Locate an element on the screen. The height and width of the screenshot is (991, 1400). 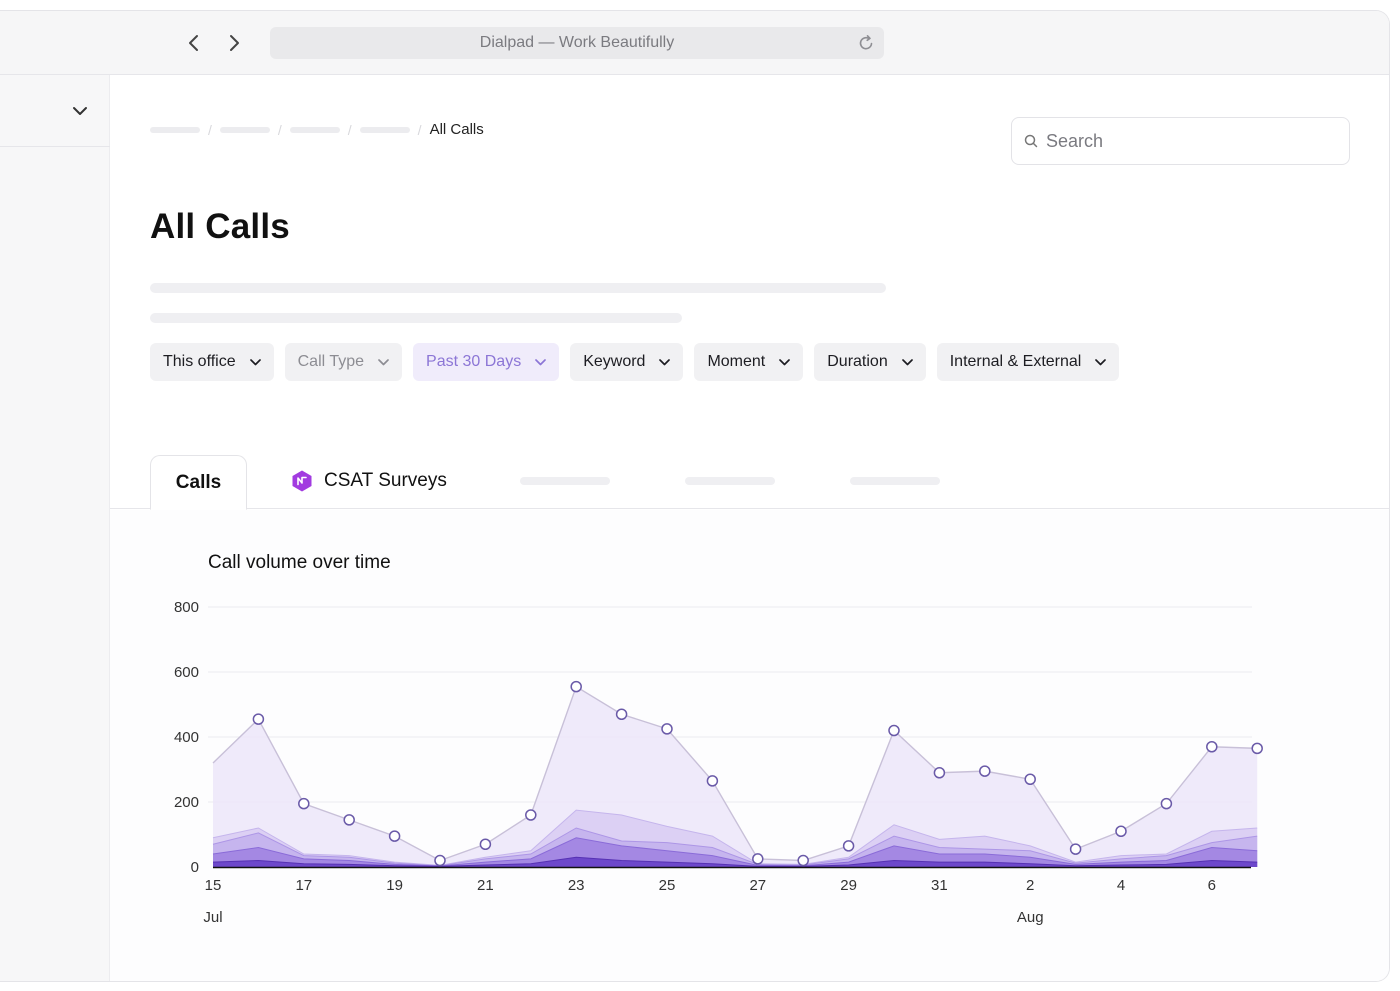
reload-button is located at coordinates (866, 43).